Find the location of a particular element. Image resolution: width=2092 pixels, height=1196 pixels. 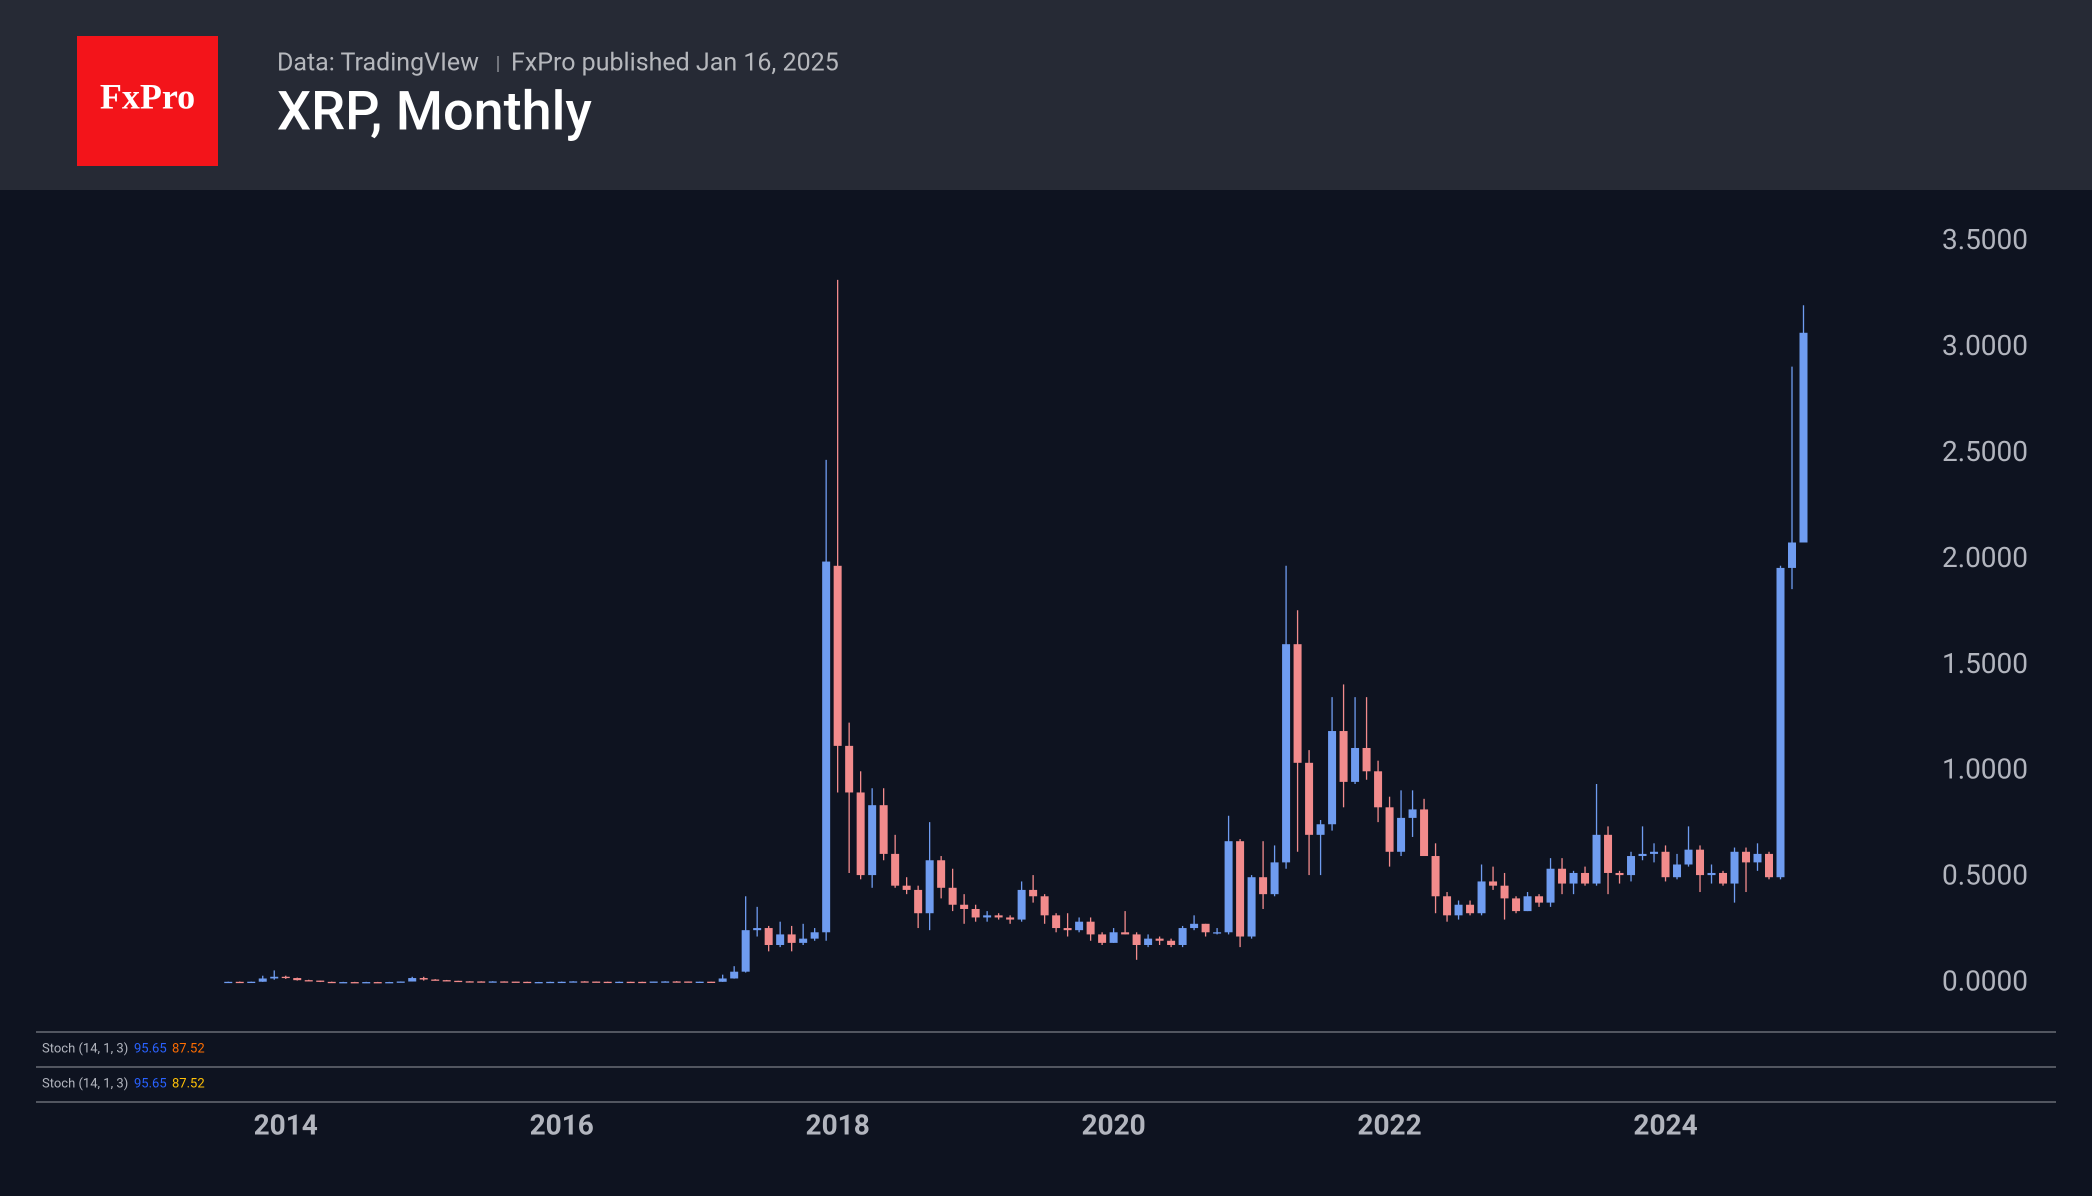

y-tick-label: 0.0000 is located at coordinates (1985, 981).